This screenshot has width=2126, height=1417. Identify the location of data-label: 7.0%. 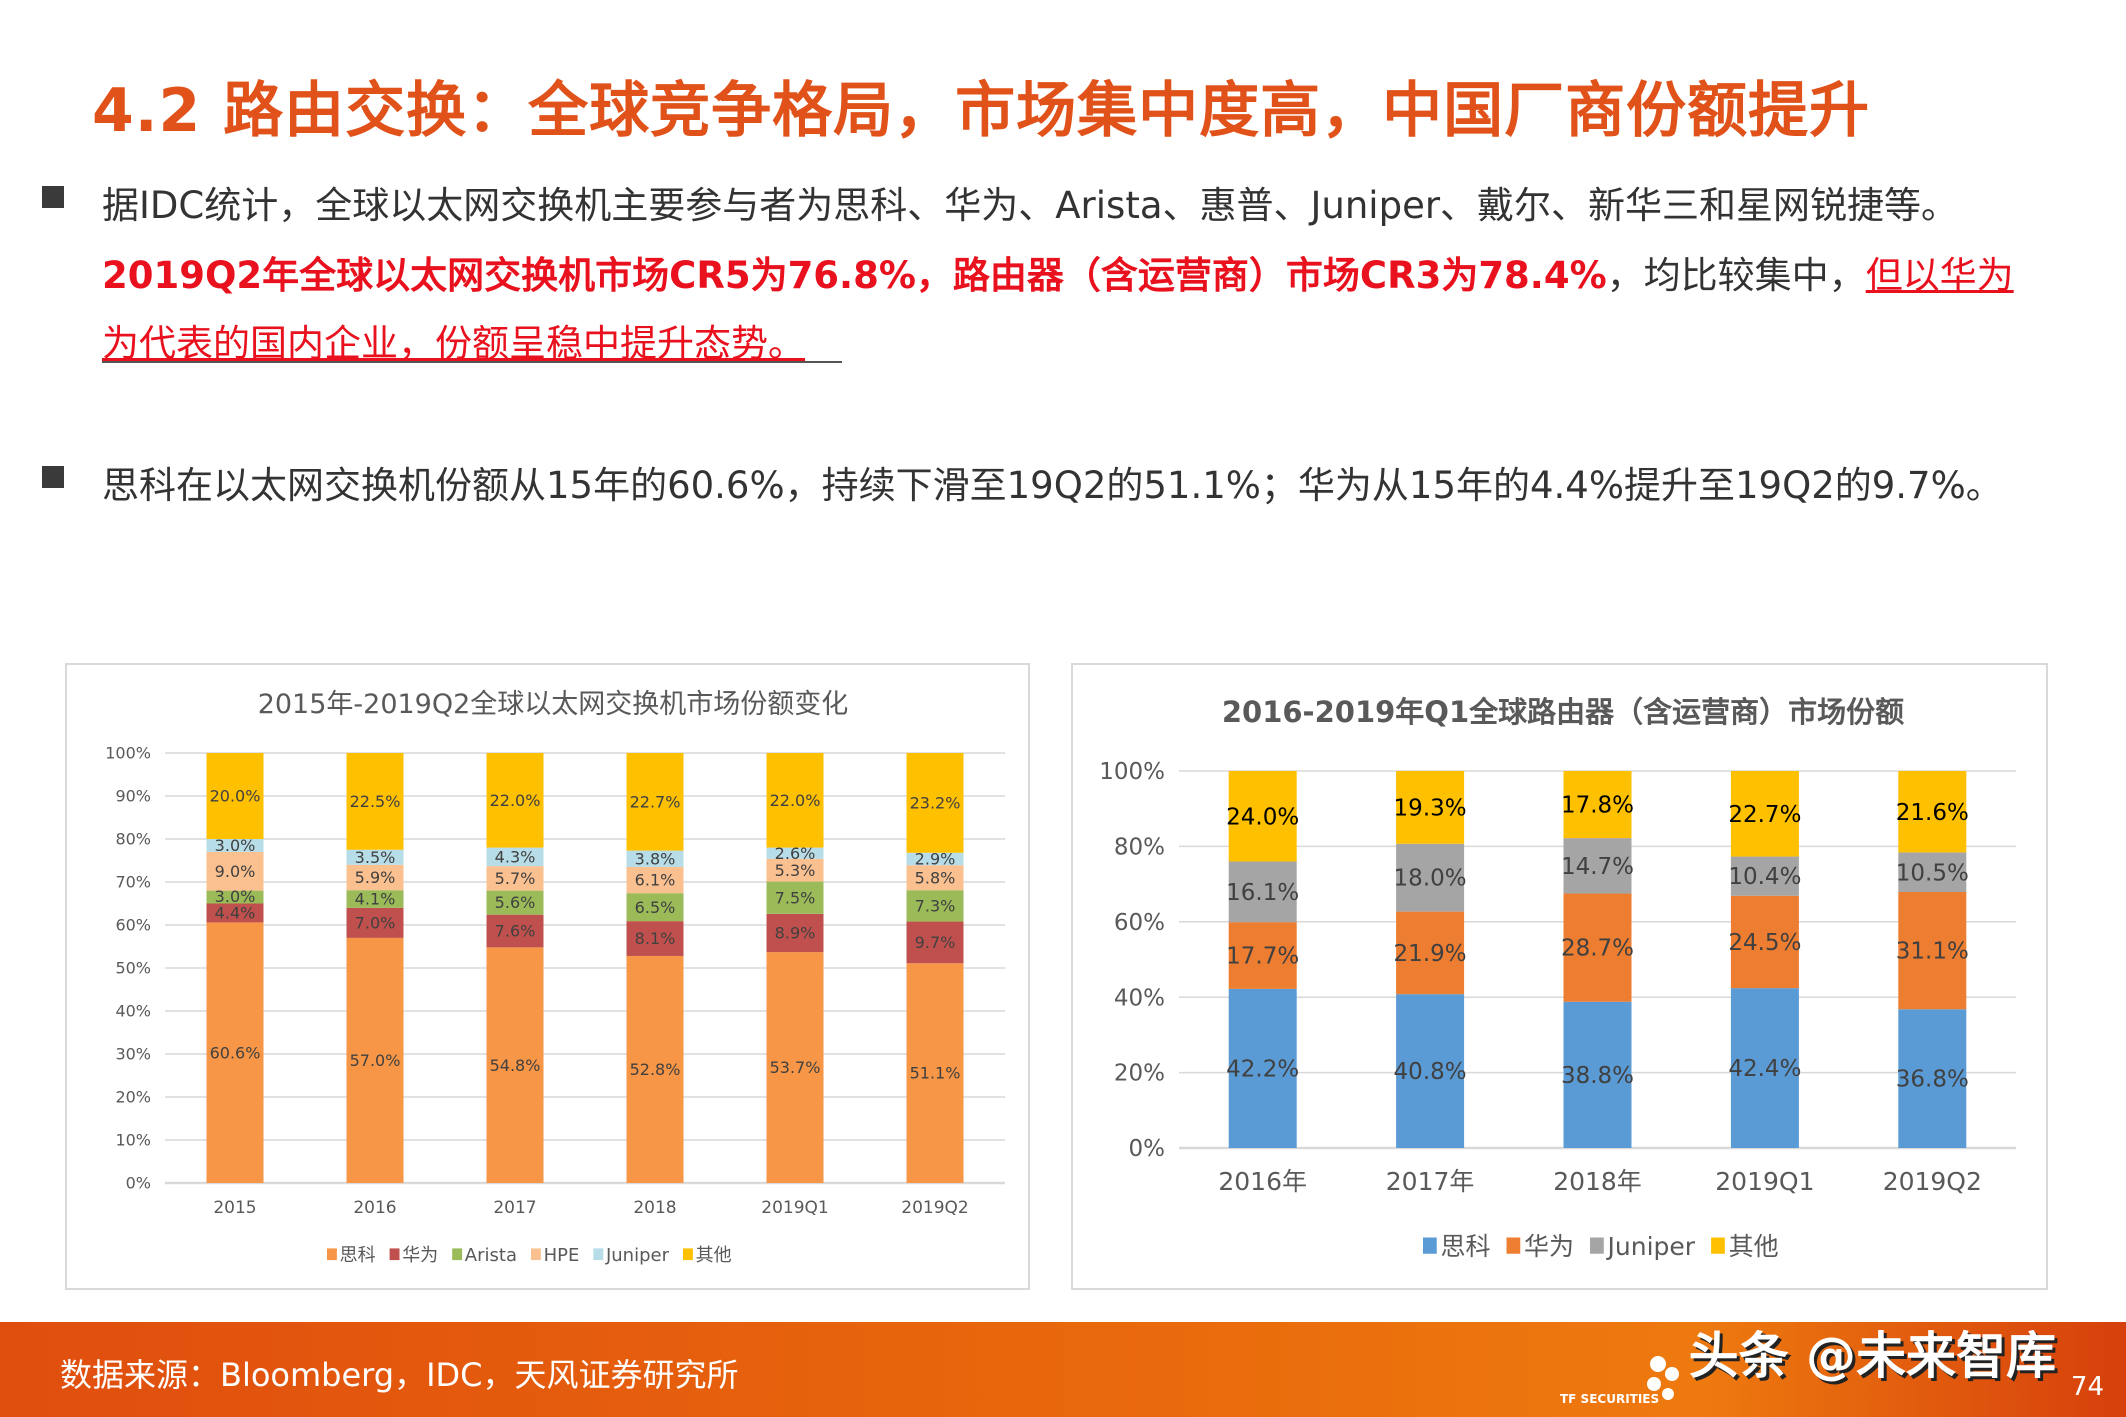
(375, 922).